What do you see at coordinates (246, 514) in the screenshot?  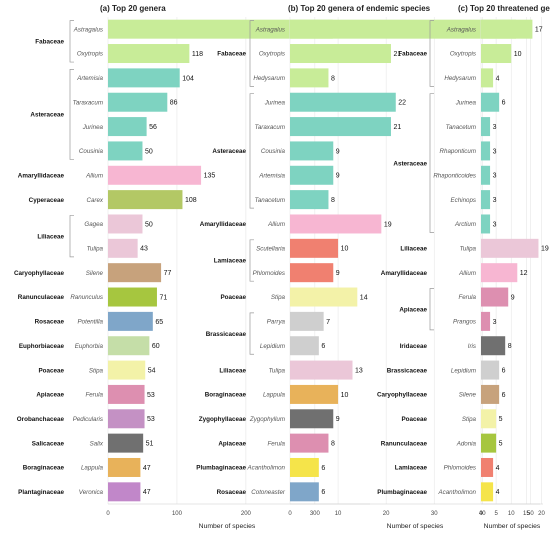 I see `x-tick-label: 200` at bounding box center [246, 514].